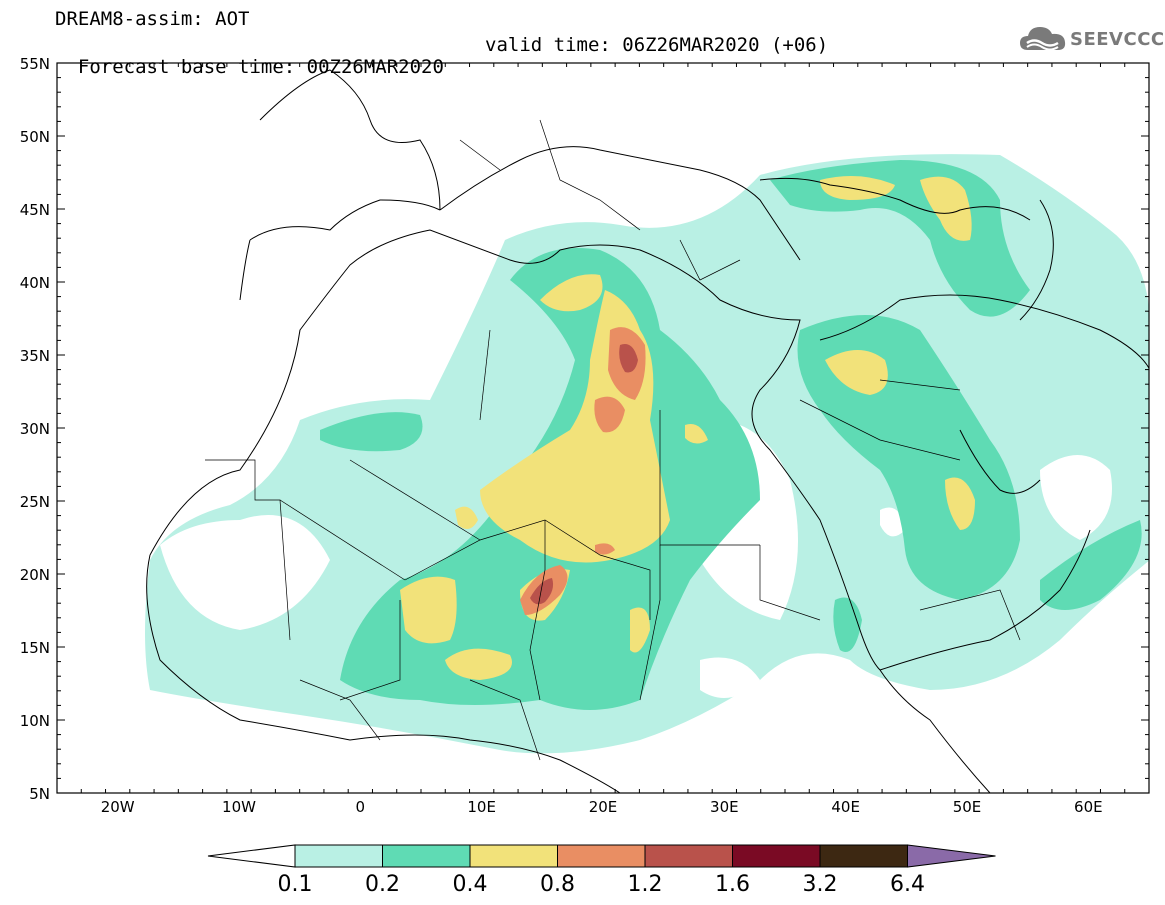 The height and width of the screenshot is (905, 1165). I want to click on lat-label: 15N, so click(35, 648).